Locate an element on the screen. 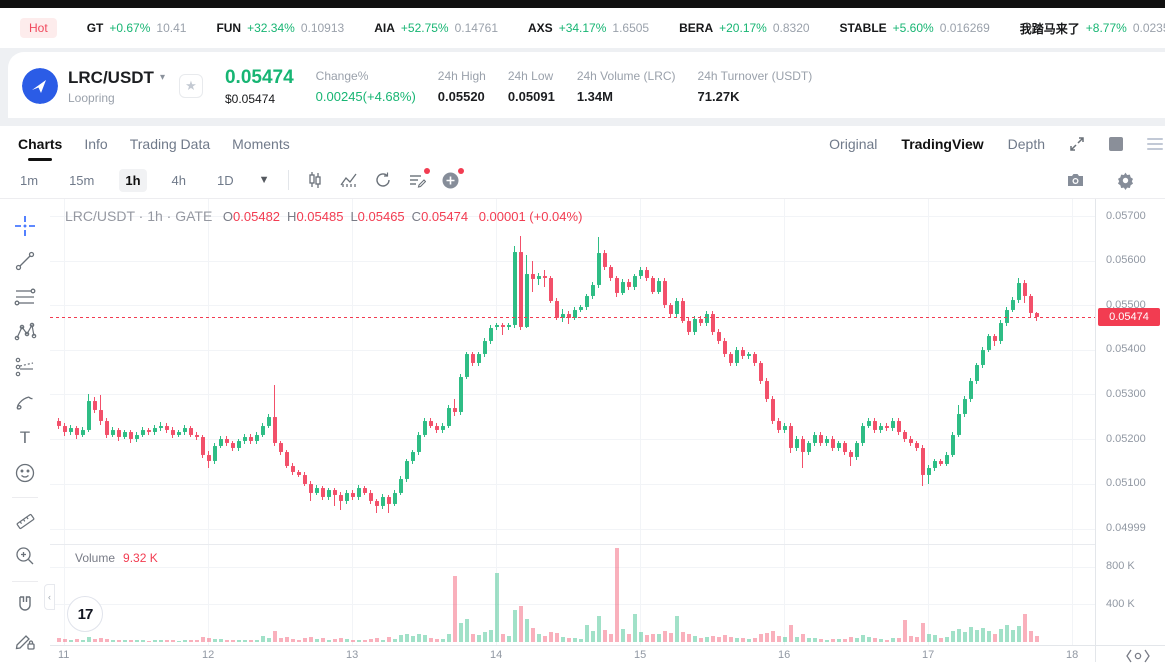  ticker-item: AXS +34.17% 1.6505 is located at coordinates (588, 28).